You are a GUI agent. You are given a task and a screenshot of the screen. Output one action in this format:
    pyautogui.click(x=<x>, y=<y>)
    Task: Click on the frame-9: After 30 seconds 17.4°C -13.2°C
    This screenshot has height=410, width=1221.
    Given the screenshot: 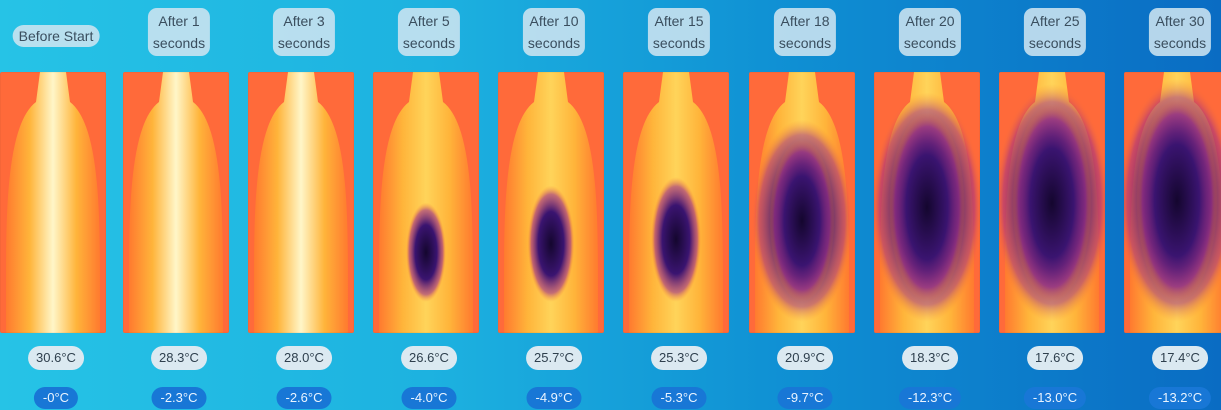 What is the action you would take?
    pyautogui.click(x=1172, y=205)
    